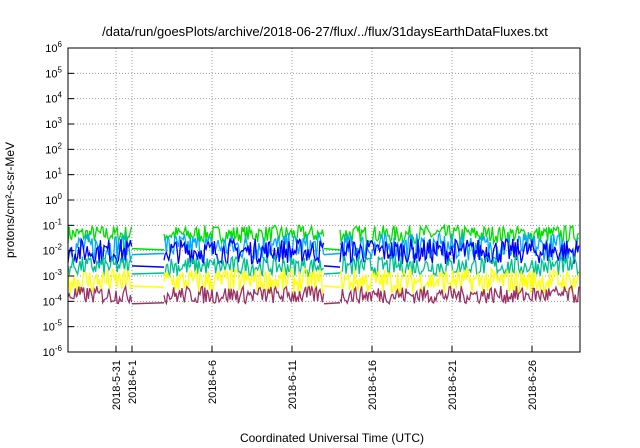  I want to click on y-tick-label: 10⁻³, so click(53, 275).